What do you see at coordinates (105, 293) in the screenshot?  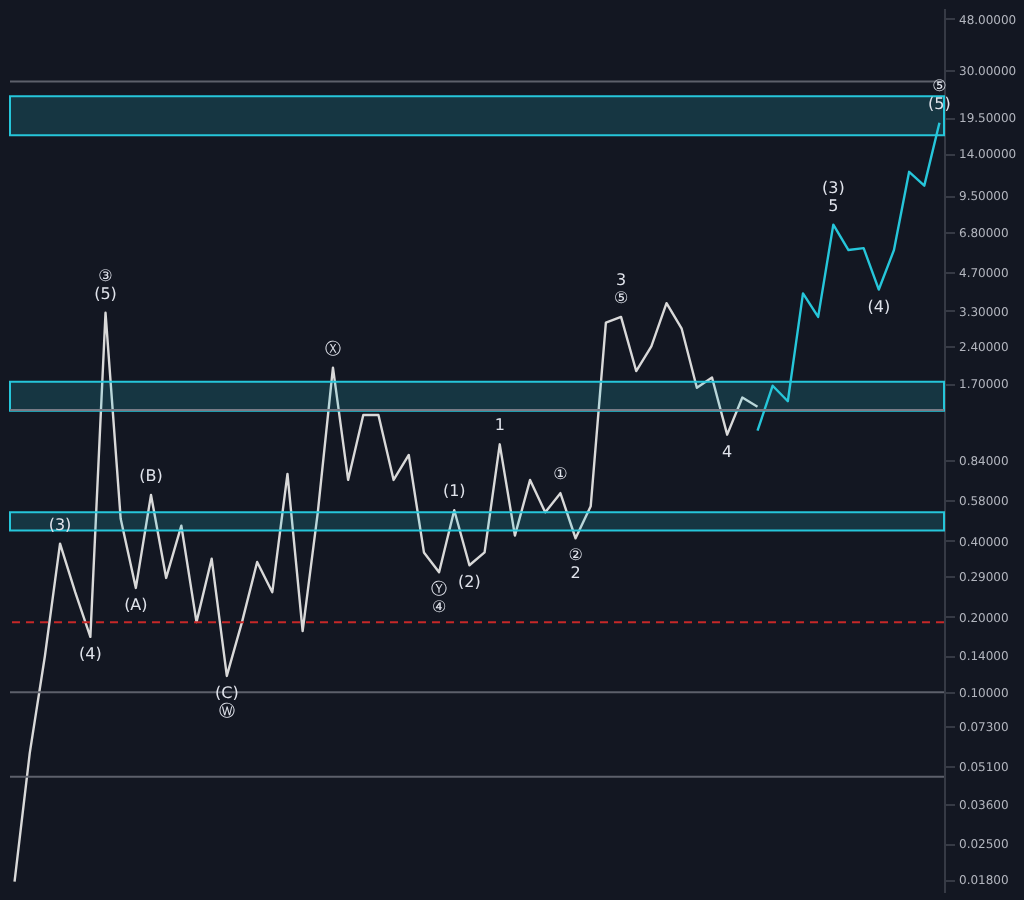 I see `annotation: (5)` at bounding box center [105, 293].